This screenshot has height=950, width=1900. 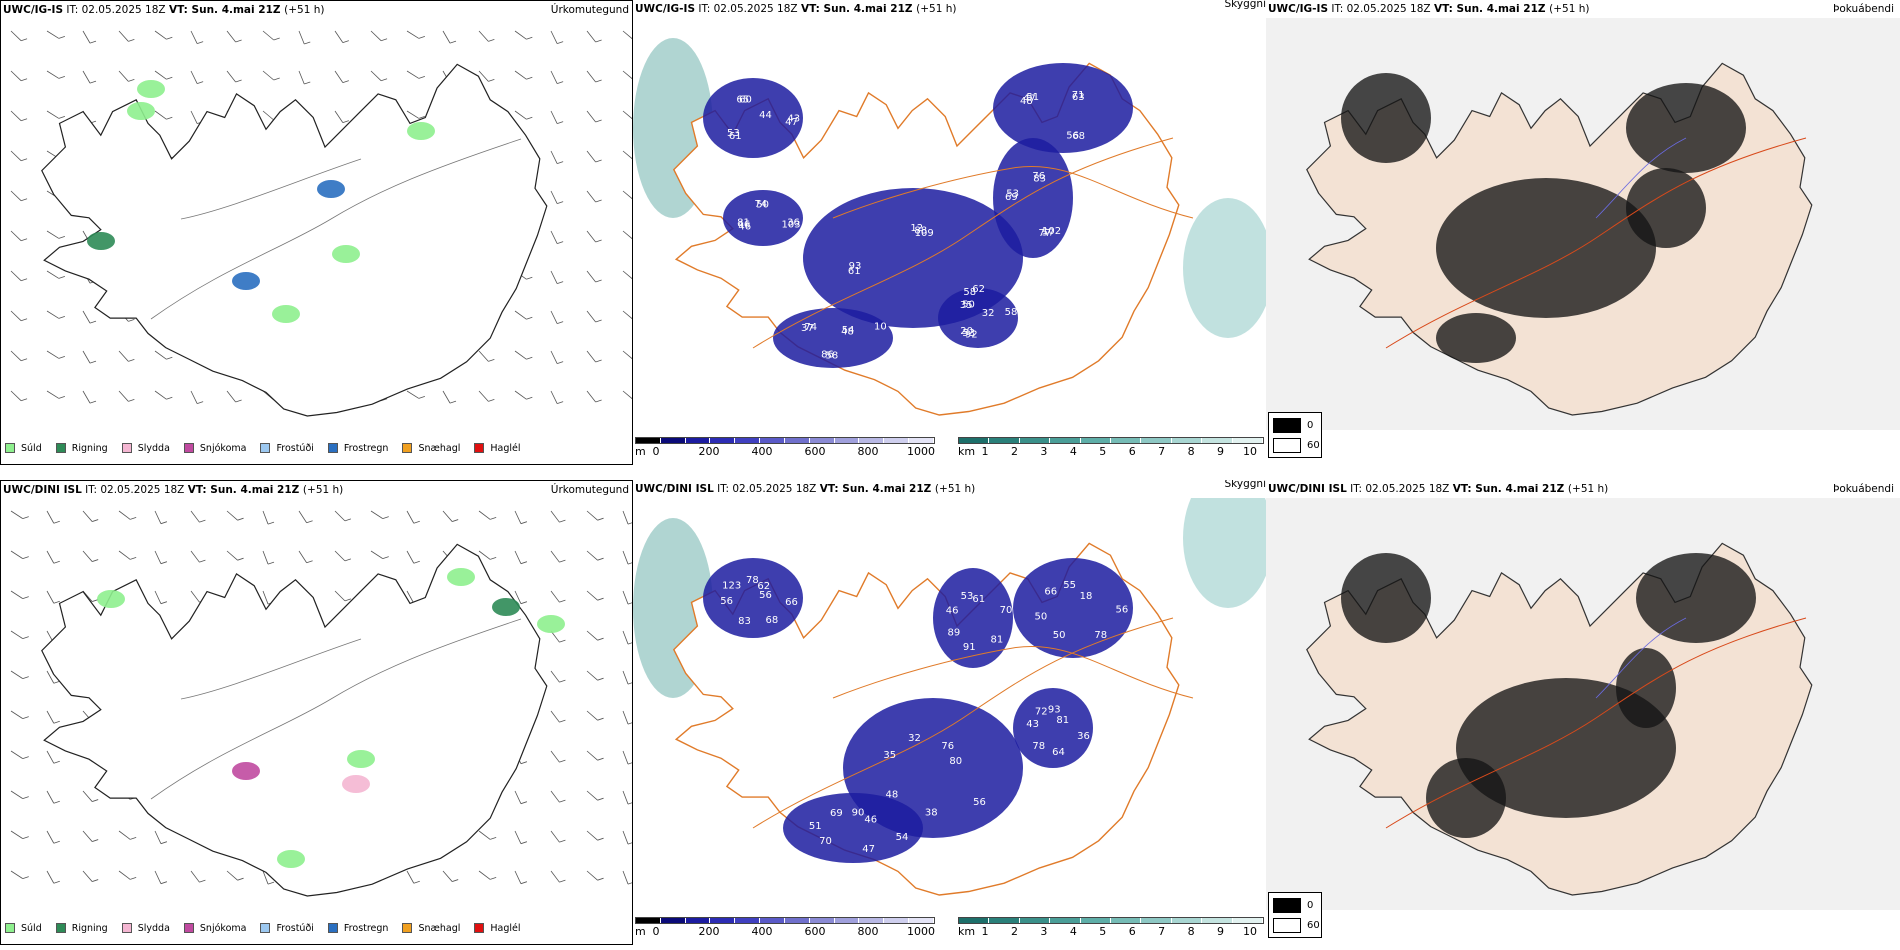 What do you see at coordinates (1078, 97) in the screenshot?
I see `cloud-base-label: 63` at bounding box center [1078, 97].